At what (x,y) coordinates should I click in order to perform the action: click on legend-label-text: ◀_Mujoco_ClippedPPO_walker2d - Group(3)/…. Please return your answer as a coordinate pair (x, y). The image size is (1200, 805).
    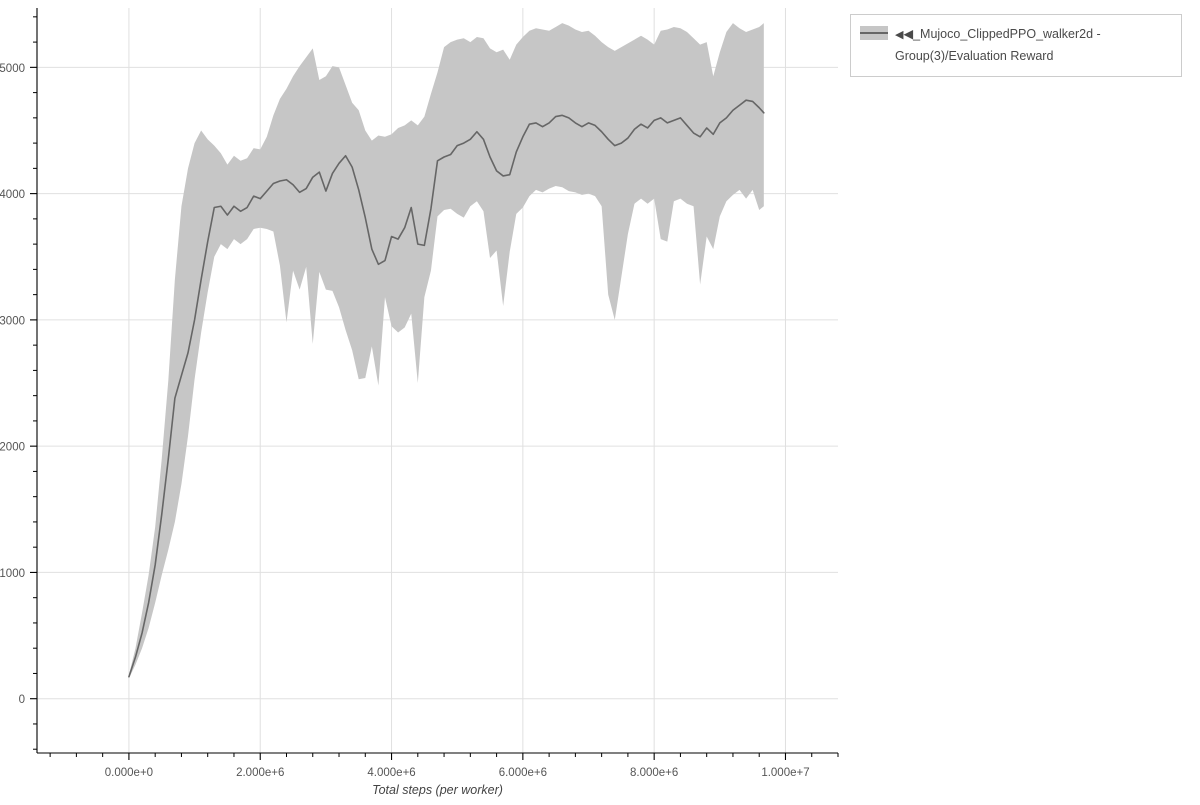
    Looking at the image, I should click on (998, 45).